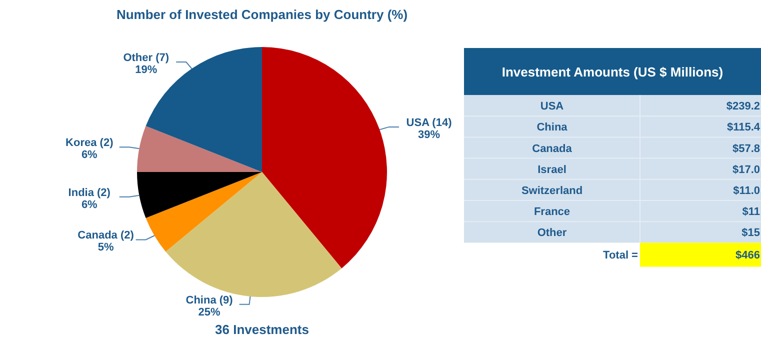 This screenshot has height=347, width=761. I want to click on text: $17.0, so click(746, 170).